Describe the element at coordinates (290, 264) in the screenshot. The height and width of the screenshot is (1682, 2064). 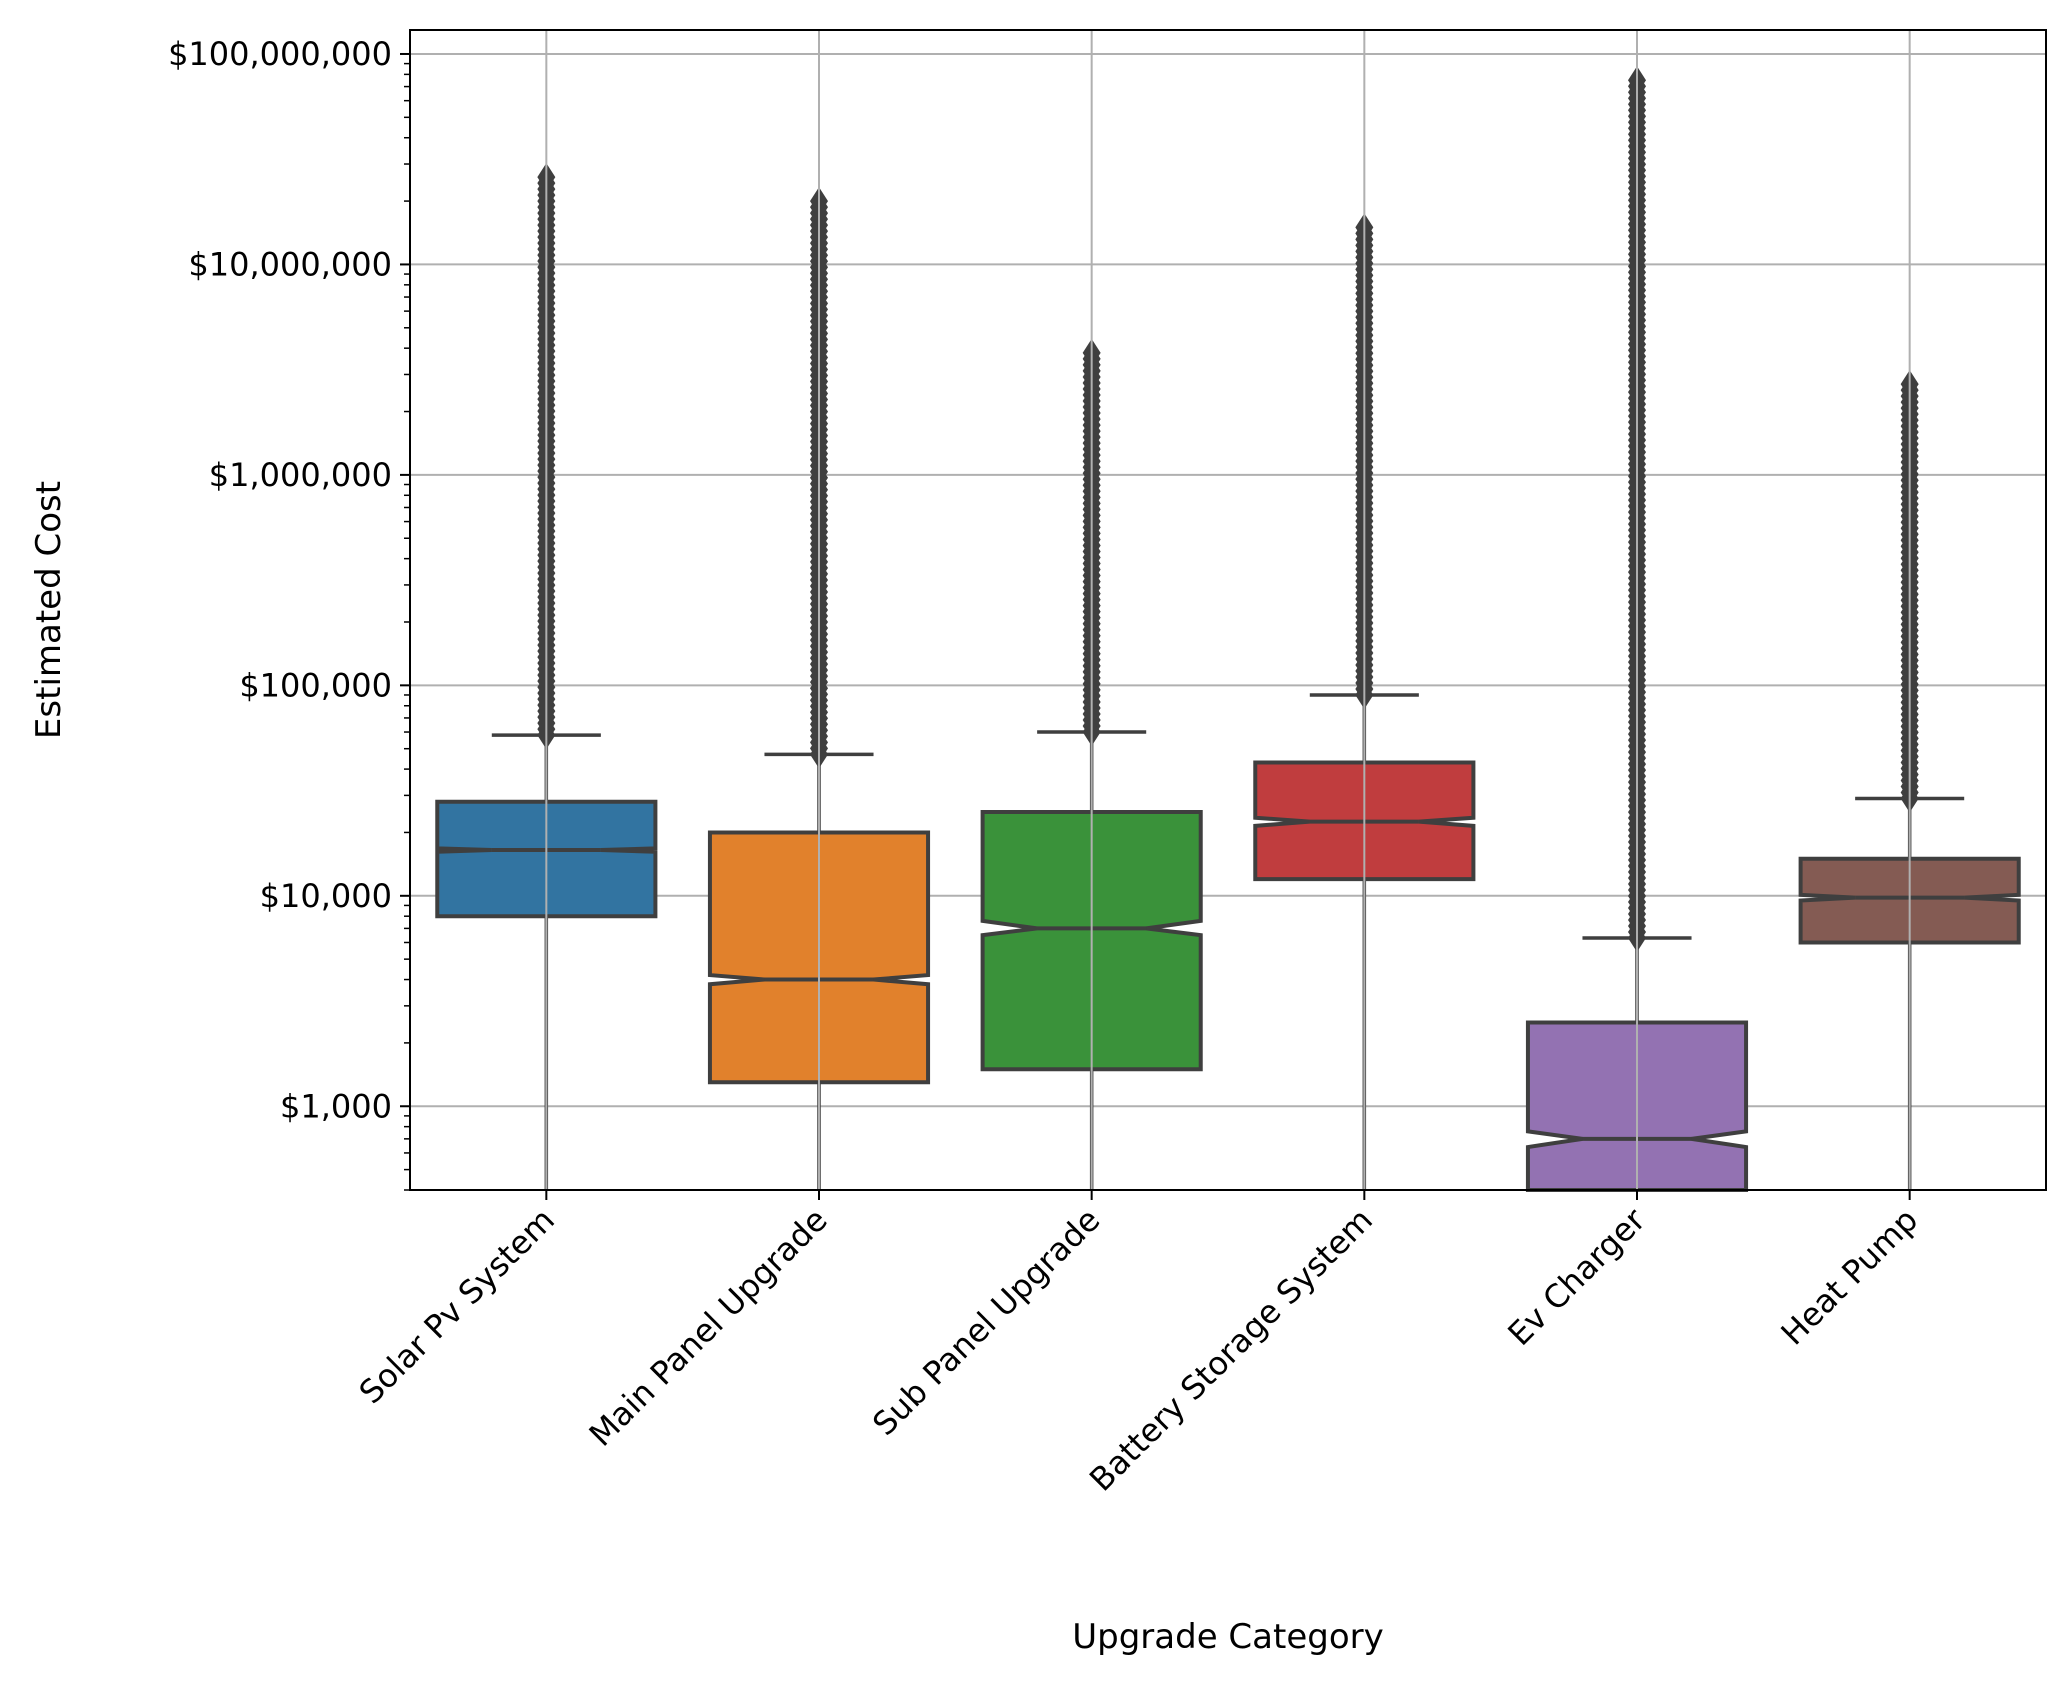
I see `y-tick-label: $10,000,000` at that location.